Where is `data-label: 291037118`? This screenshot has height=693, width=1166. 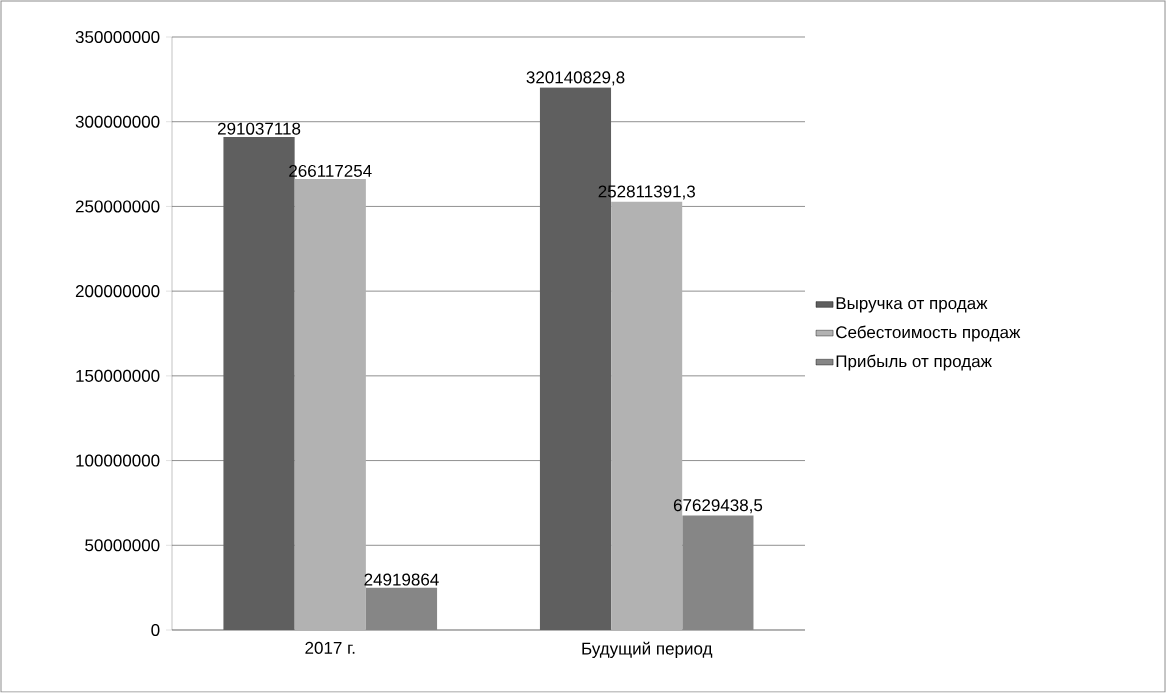
data-label: 291037118 is located at coordinates (259, 128).